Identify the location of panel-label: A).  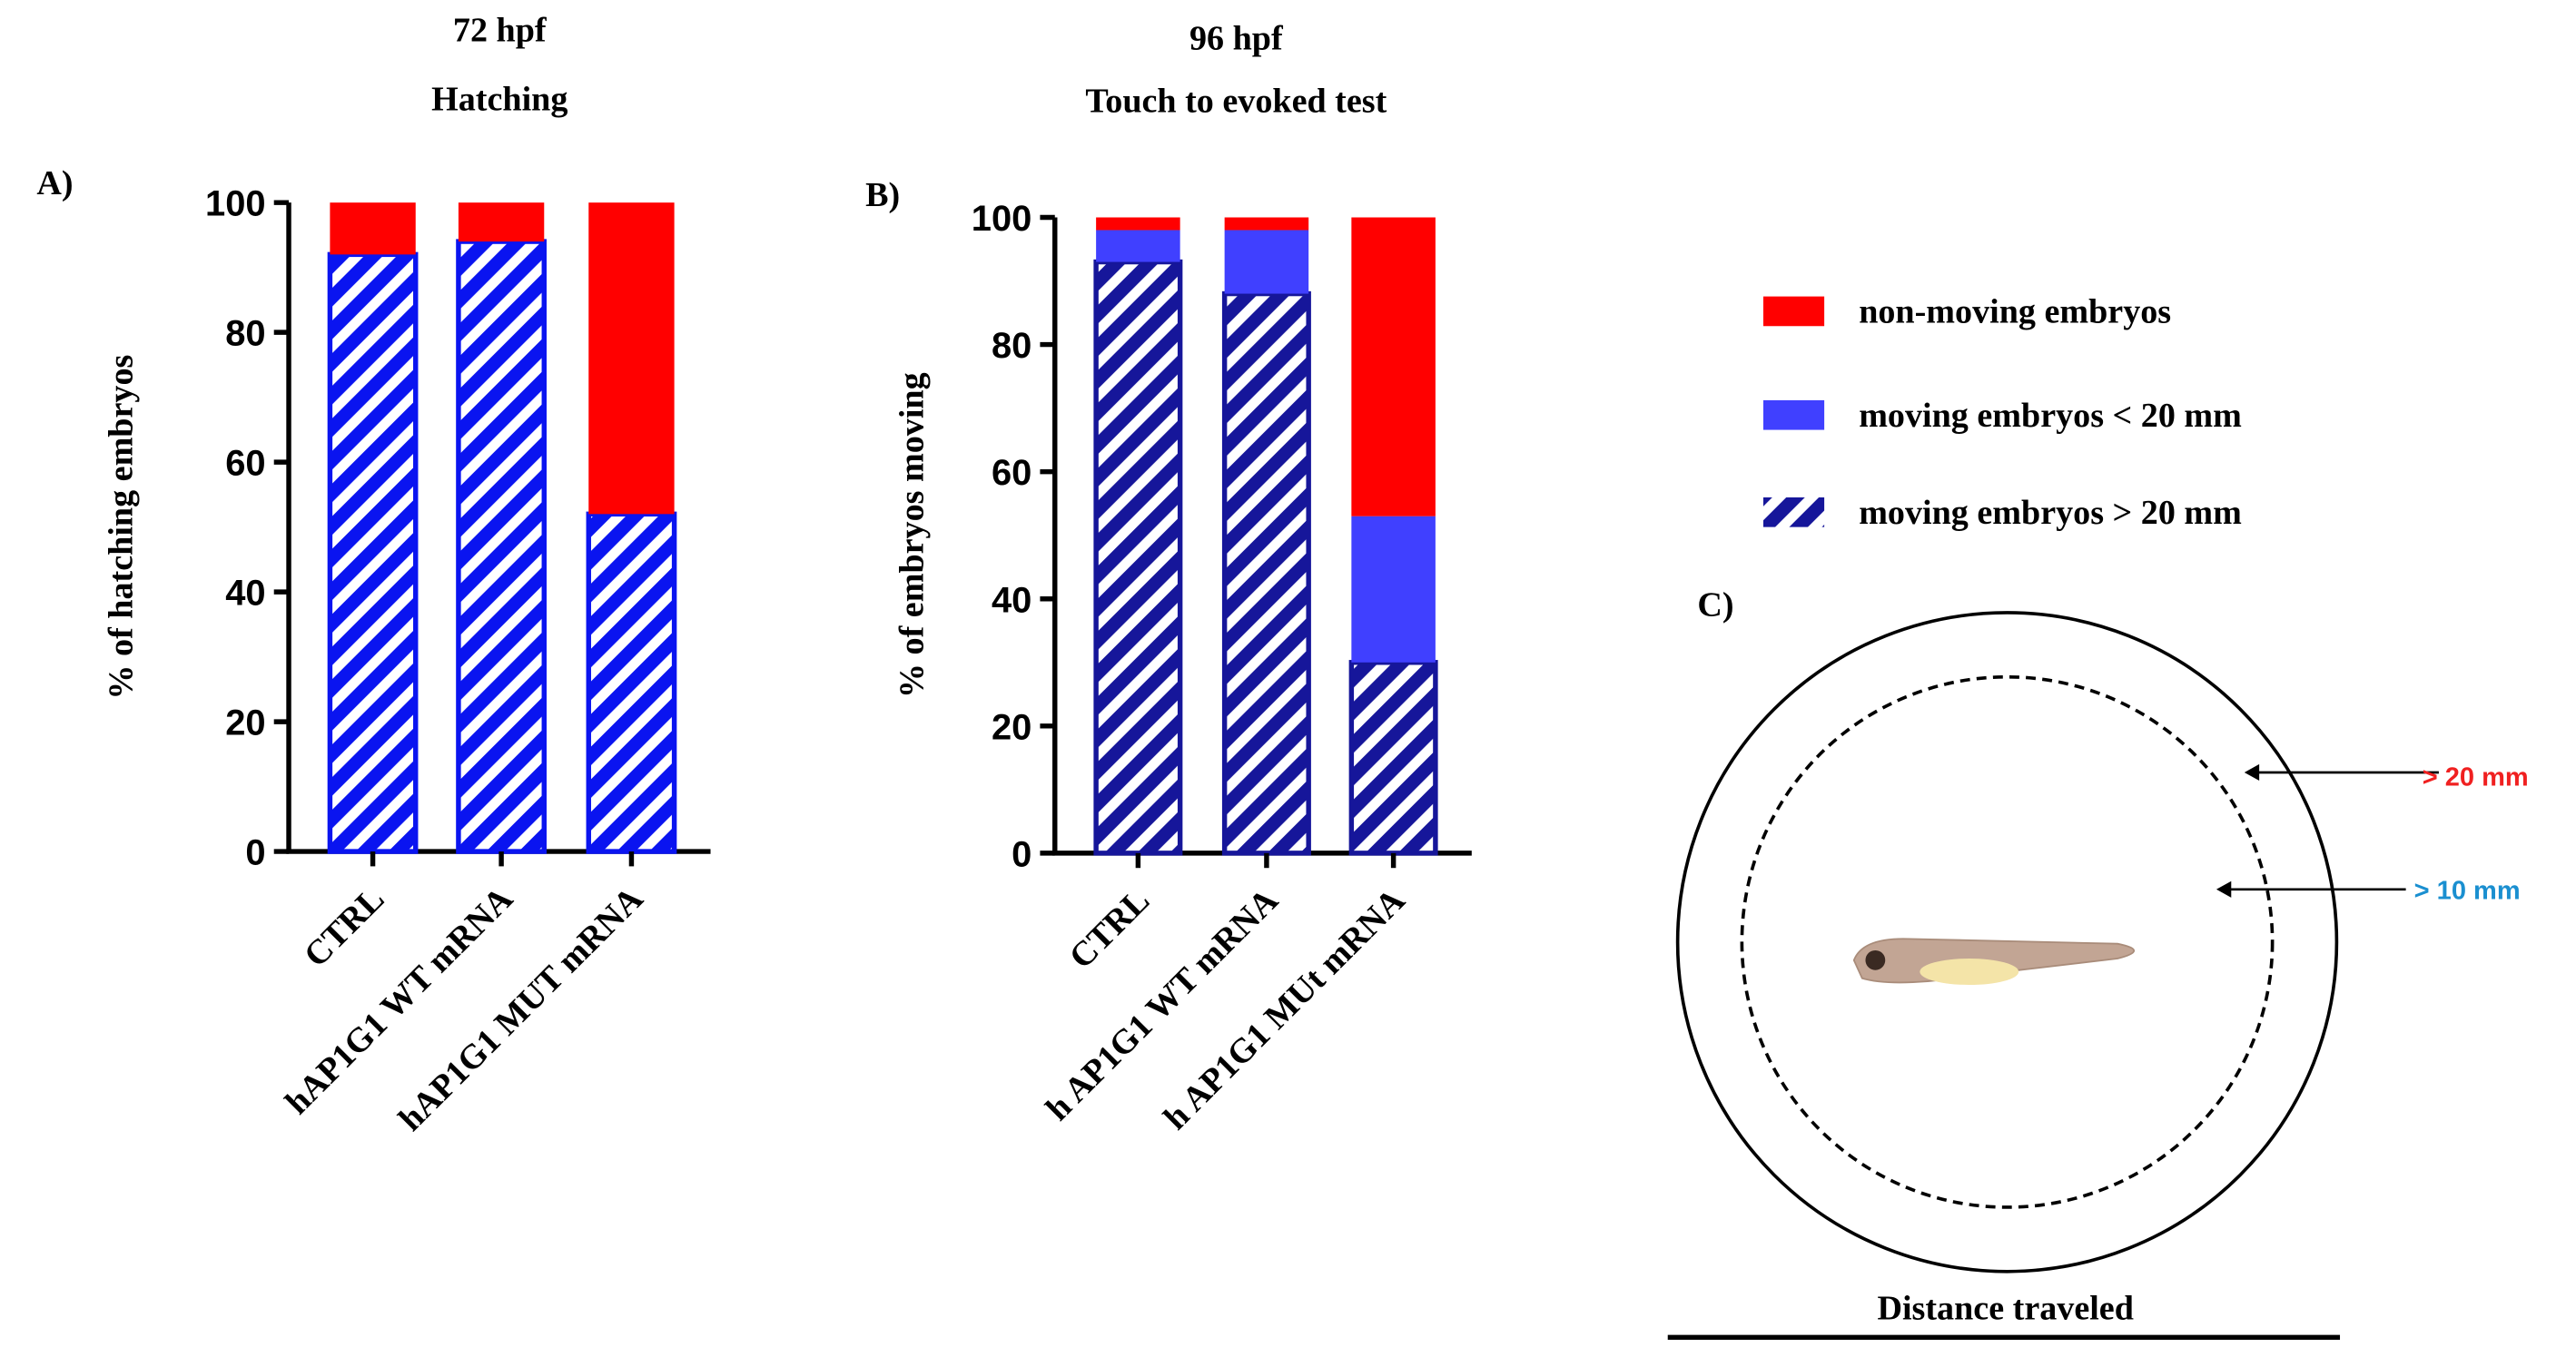
(54, 183).